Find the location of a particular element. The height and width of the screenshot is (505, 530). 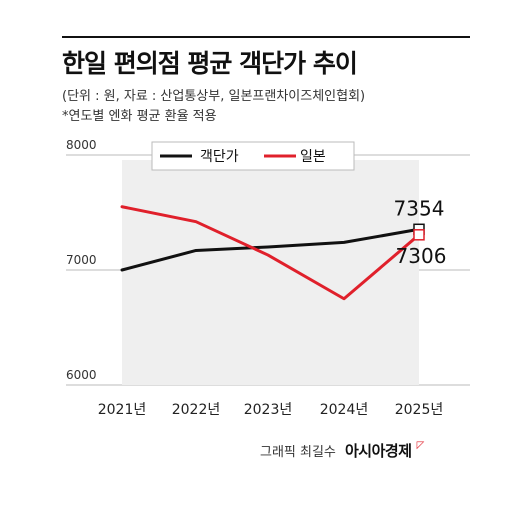

graphic-credit: 그래픽 최길수 is located at coordinates (298, 452).